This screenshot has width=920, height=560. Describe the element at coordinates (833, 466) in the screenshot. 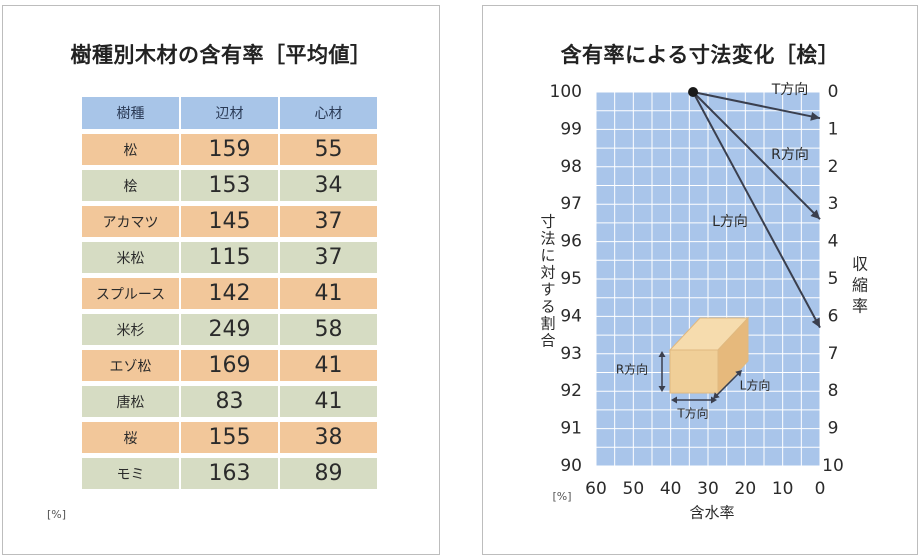

I see `y-tick-label-right: 10` at that location.